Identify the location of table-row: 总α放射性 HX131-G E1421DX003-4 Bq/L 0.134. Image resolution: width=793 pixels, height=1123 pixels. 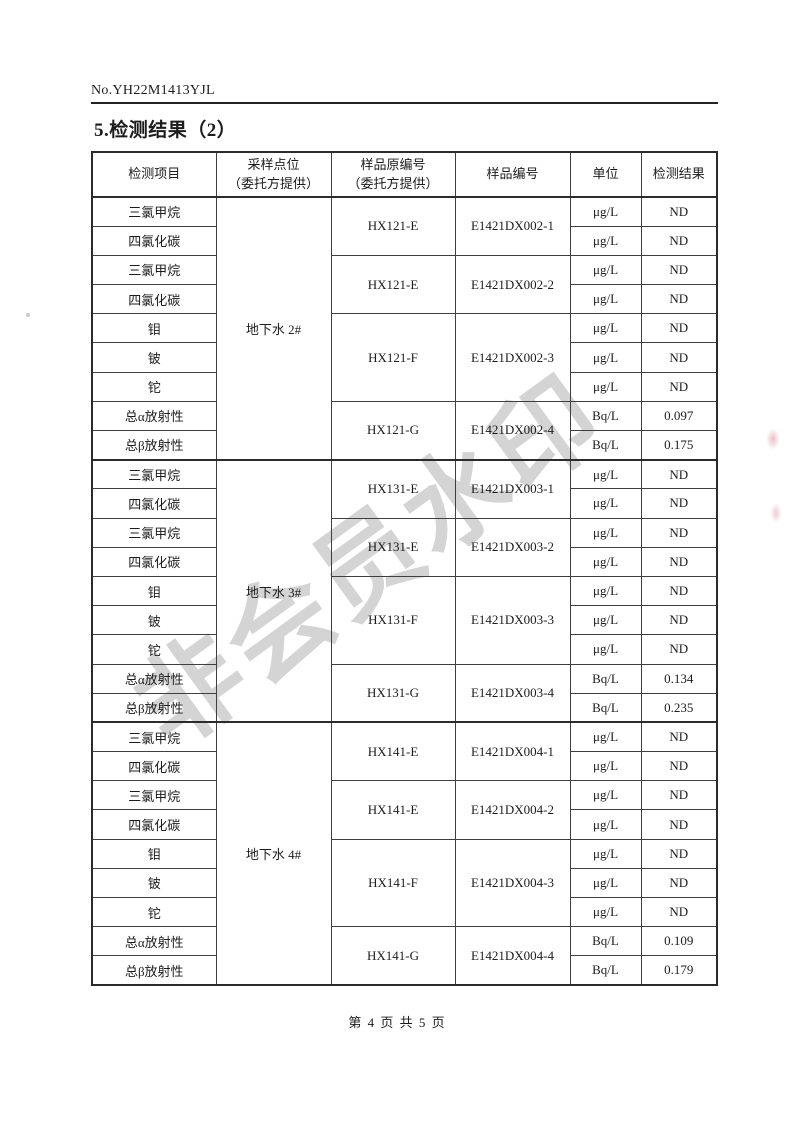
(404, 693).